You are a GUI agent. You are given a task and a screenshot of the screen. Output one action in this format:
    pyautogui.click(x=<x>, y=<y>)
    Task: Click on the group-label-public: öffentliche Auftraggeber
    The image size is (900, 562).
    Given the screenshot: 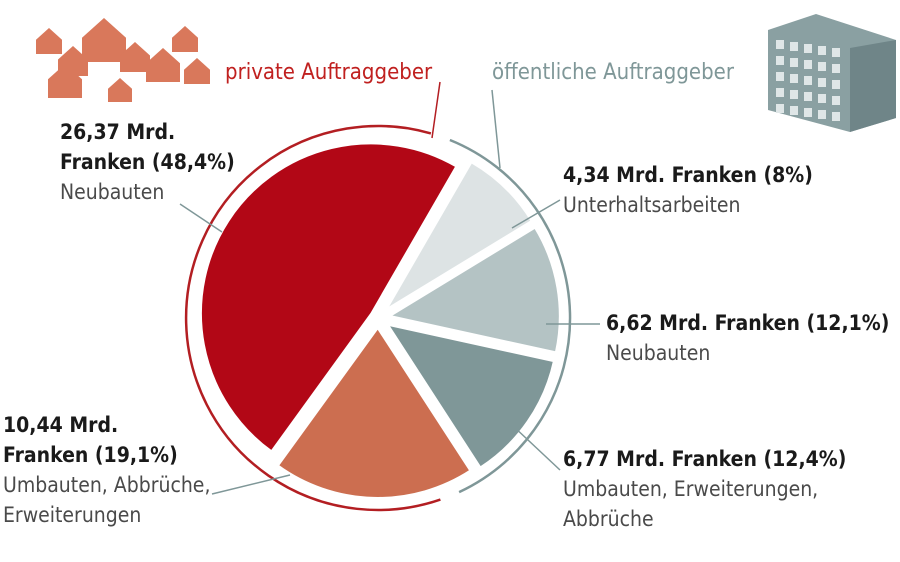 What is the action you would take?
    pyautogui.click(x=613, y=72)
    